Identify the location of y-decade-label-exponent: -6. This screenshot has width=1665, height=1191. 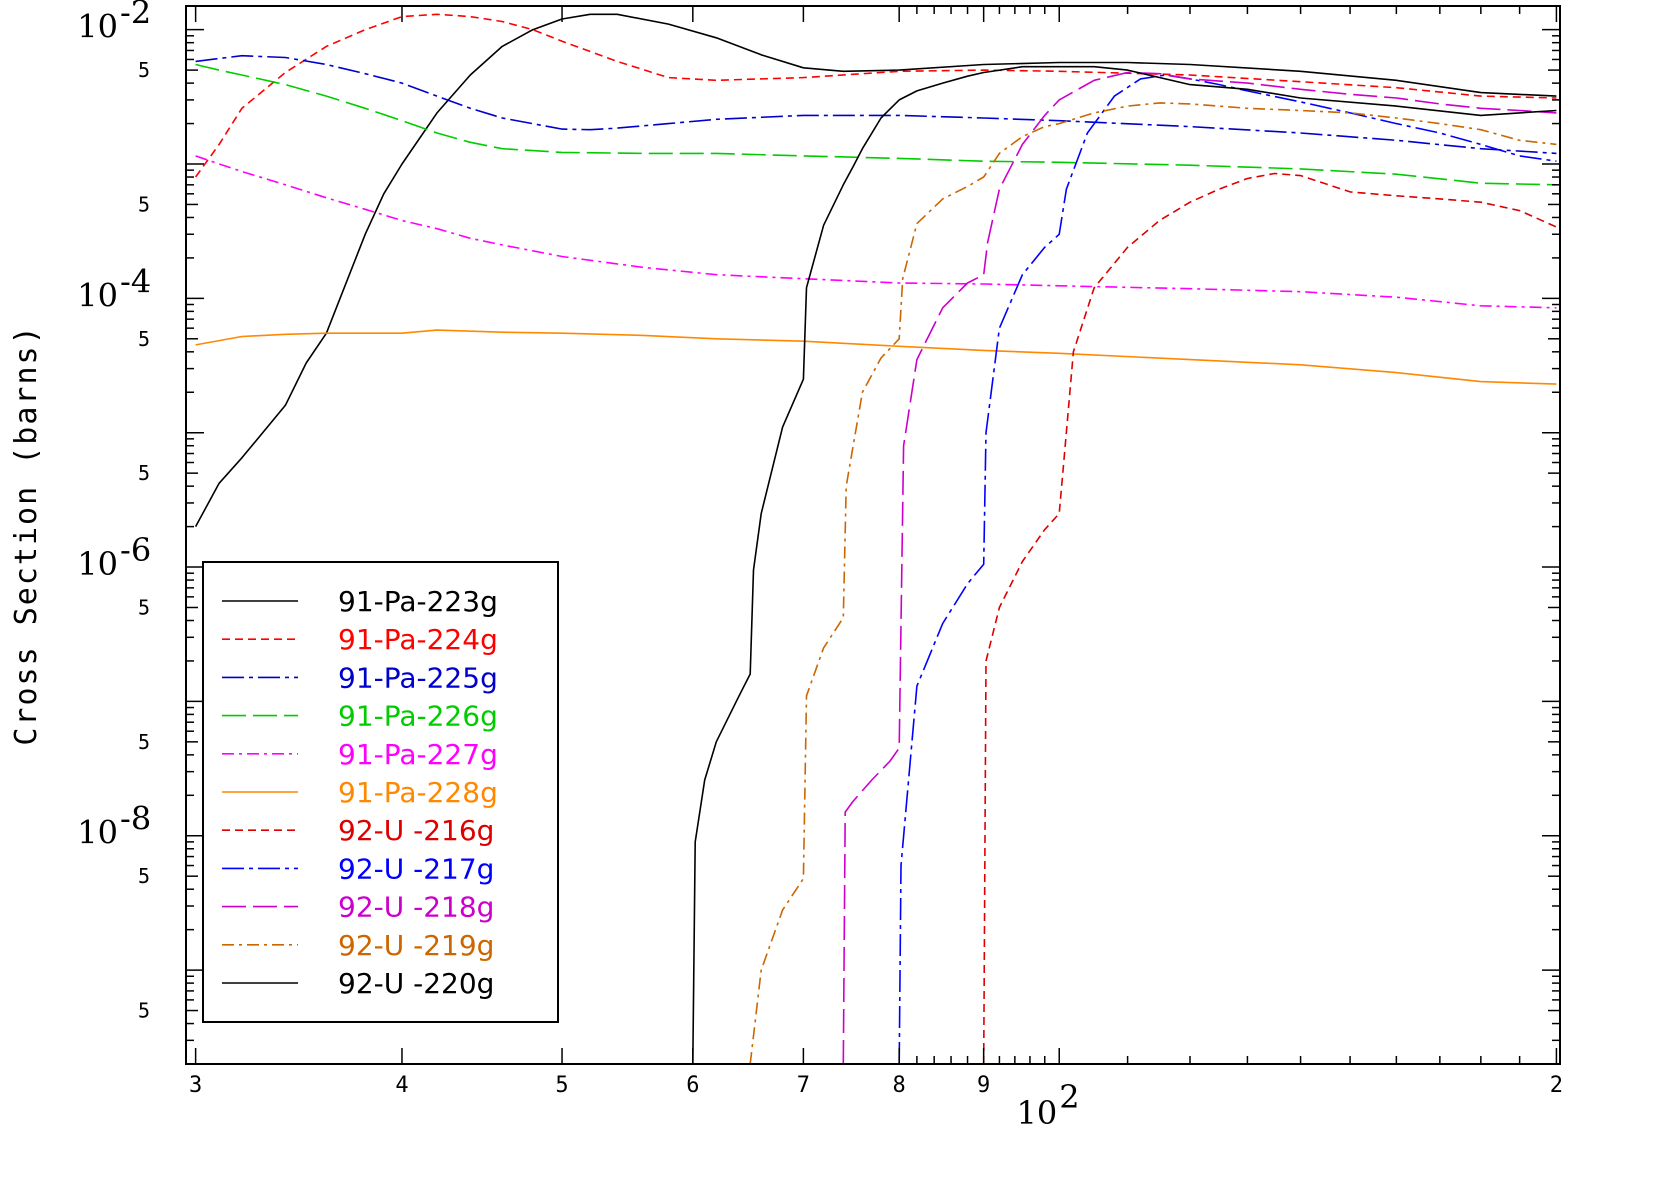
(135, 550).